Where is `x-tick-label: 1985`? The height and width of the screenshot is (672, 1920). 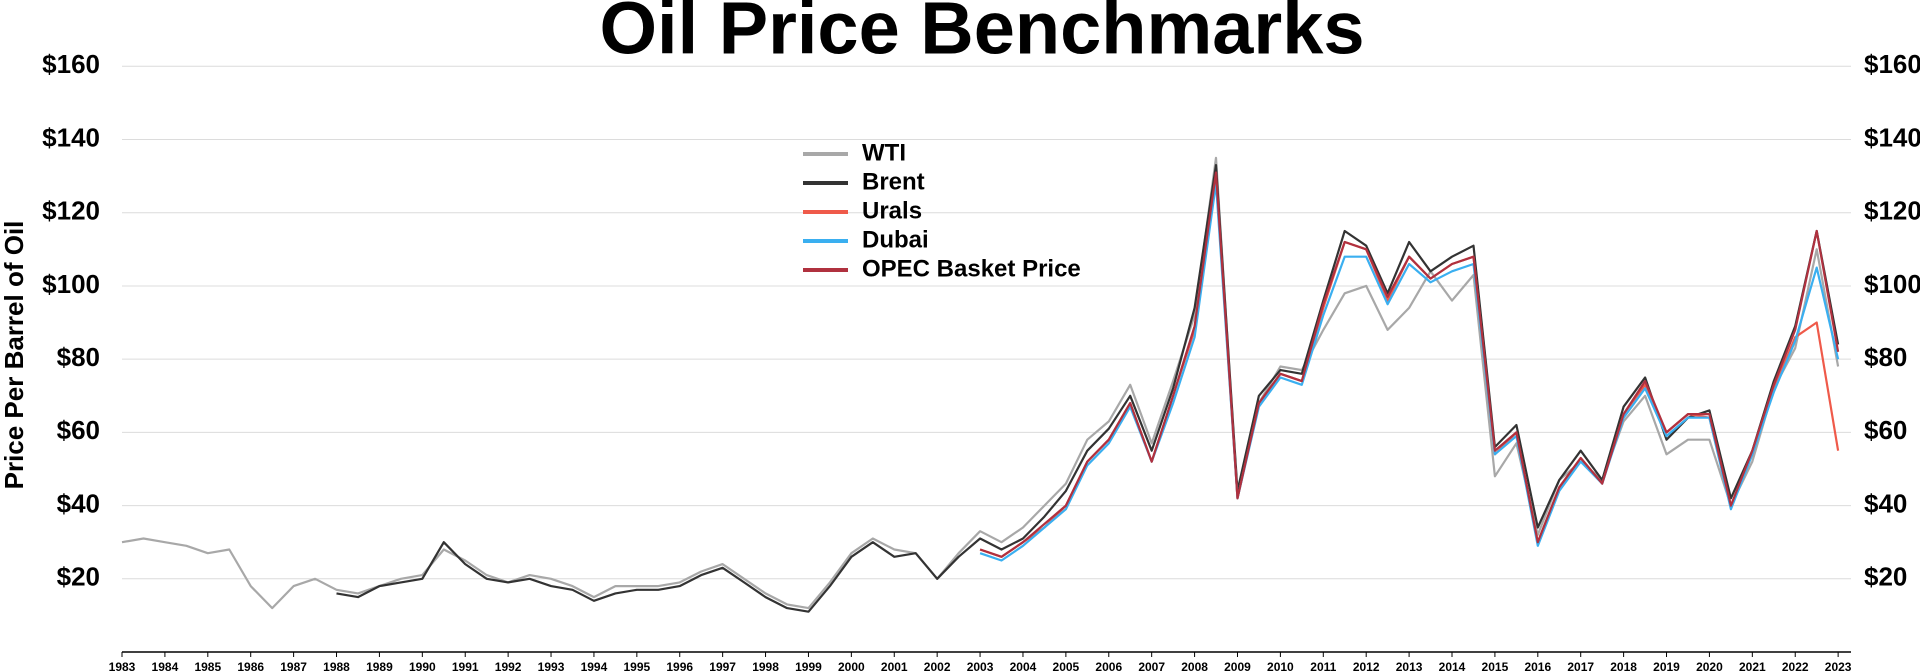
x-tick-label: 1985 is located at coordinates (207, 666).